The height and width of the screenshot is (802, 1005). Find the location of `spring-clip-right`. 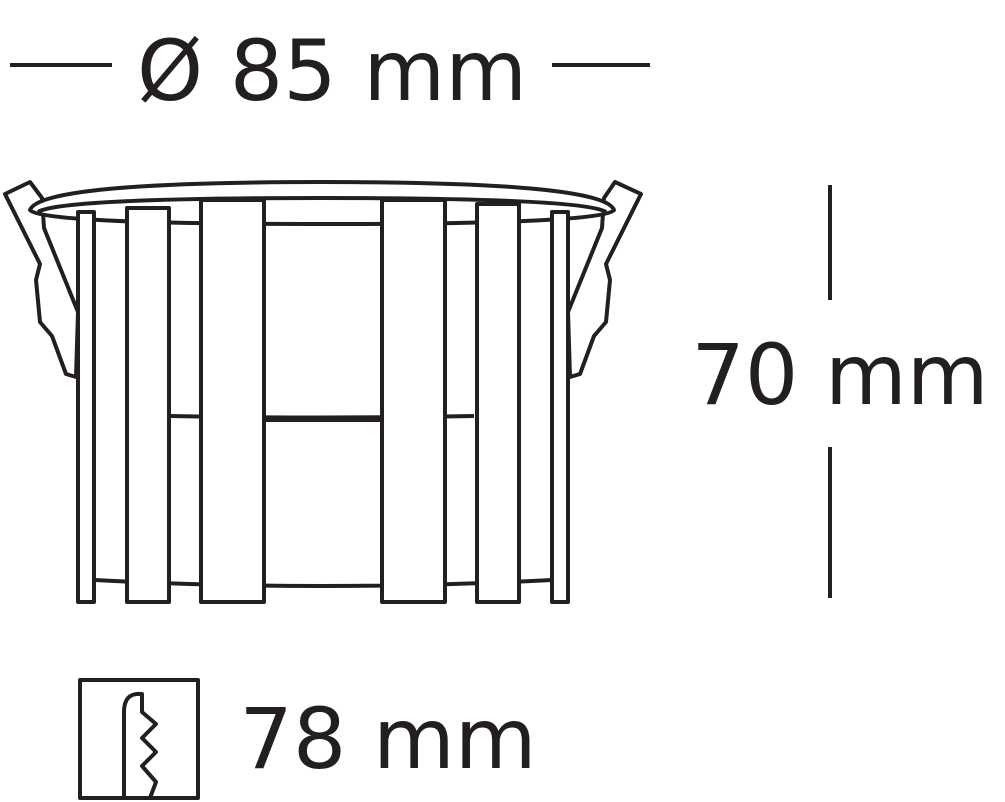

spring-clip-right is located at coordinates (604, 279).